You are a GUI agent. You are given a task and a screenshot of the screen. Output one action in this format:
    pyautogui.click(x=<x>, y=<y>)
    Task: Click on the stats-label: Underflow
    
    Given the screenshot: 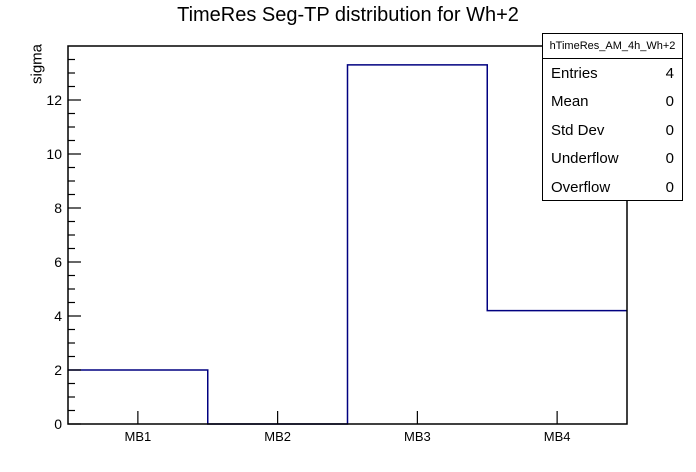 What is the action you would take?
    pyautogui.click(x=585, y=159)
    